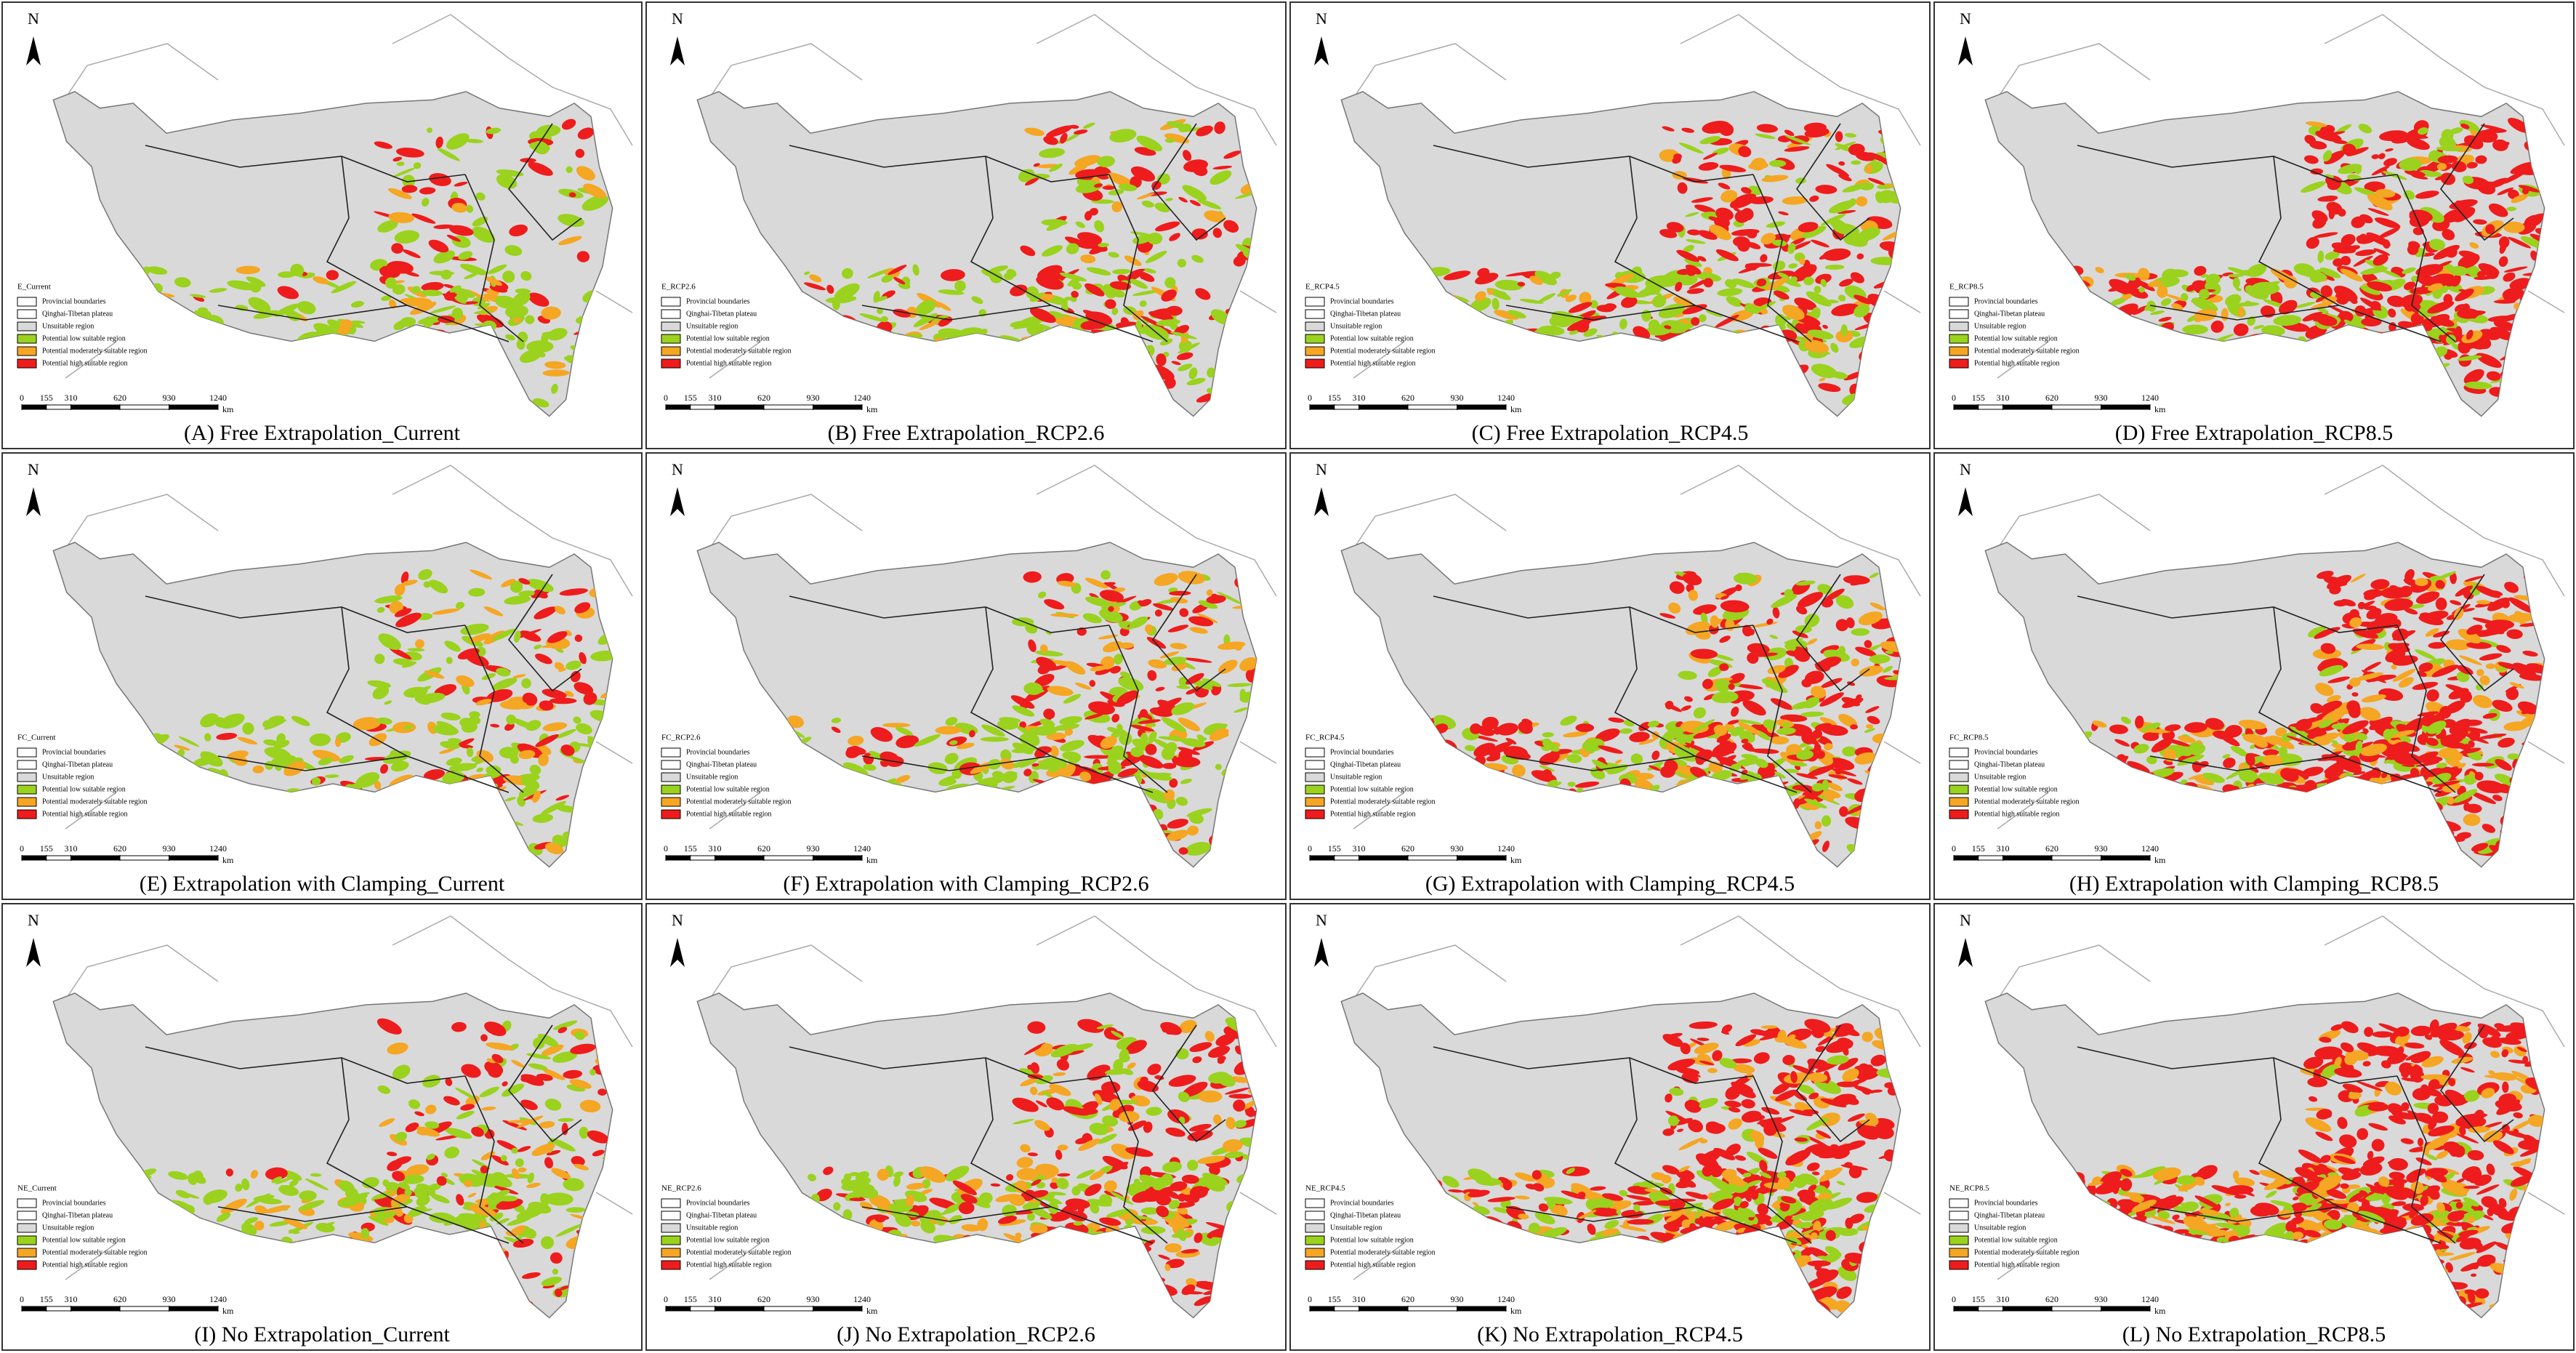 The height and width of the screenshot is (1353, 2576). I want to click on scale-label: 930, so click(169, 398).